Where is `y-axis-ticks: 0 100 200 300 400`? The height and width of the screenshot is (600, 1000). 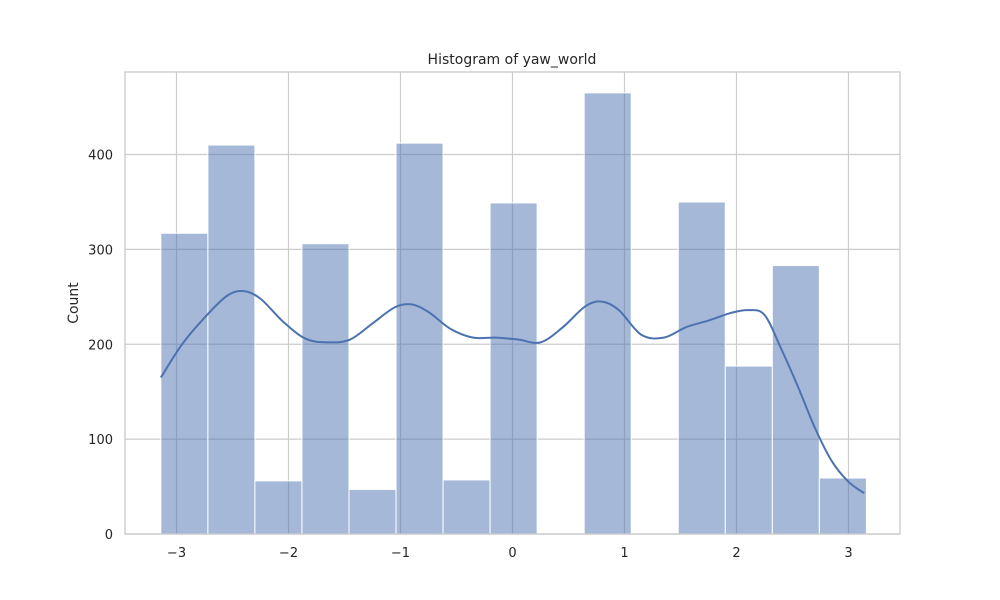
y-axis-ticks: 0 100 200 300 400 is located at coordinates (100, 346).